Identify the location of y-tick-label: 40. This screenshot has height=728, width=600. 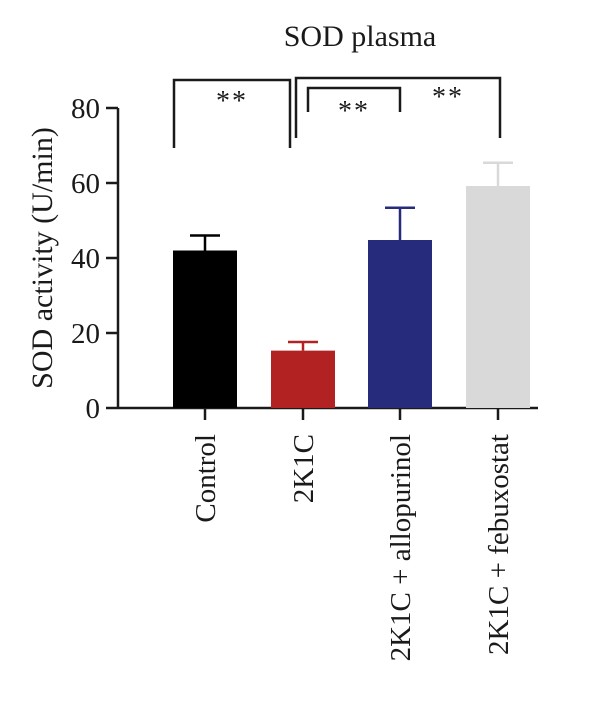
(85, 259).